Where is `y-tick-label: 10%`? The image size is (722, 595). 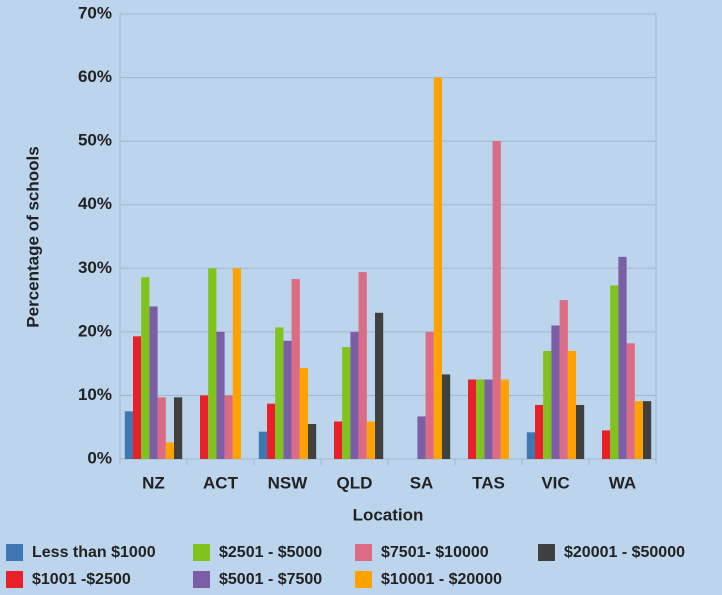
y-tick-label: 10% is located at coordinates (95, 394).